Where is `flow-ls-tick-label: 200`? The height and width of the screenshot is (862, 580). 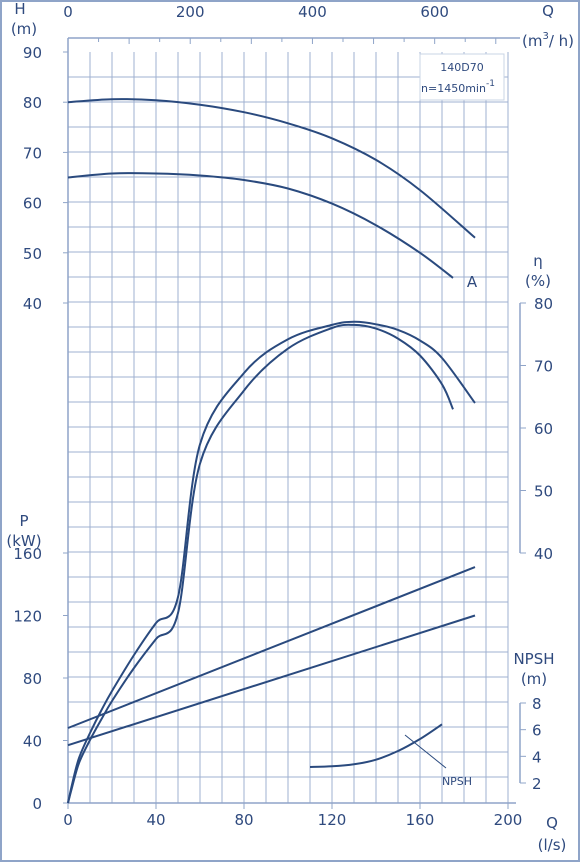
flow-ls-tick-label: 200 is located at coordinates (508, 820).